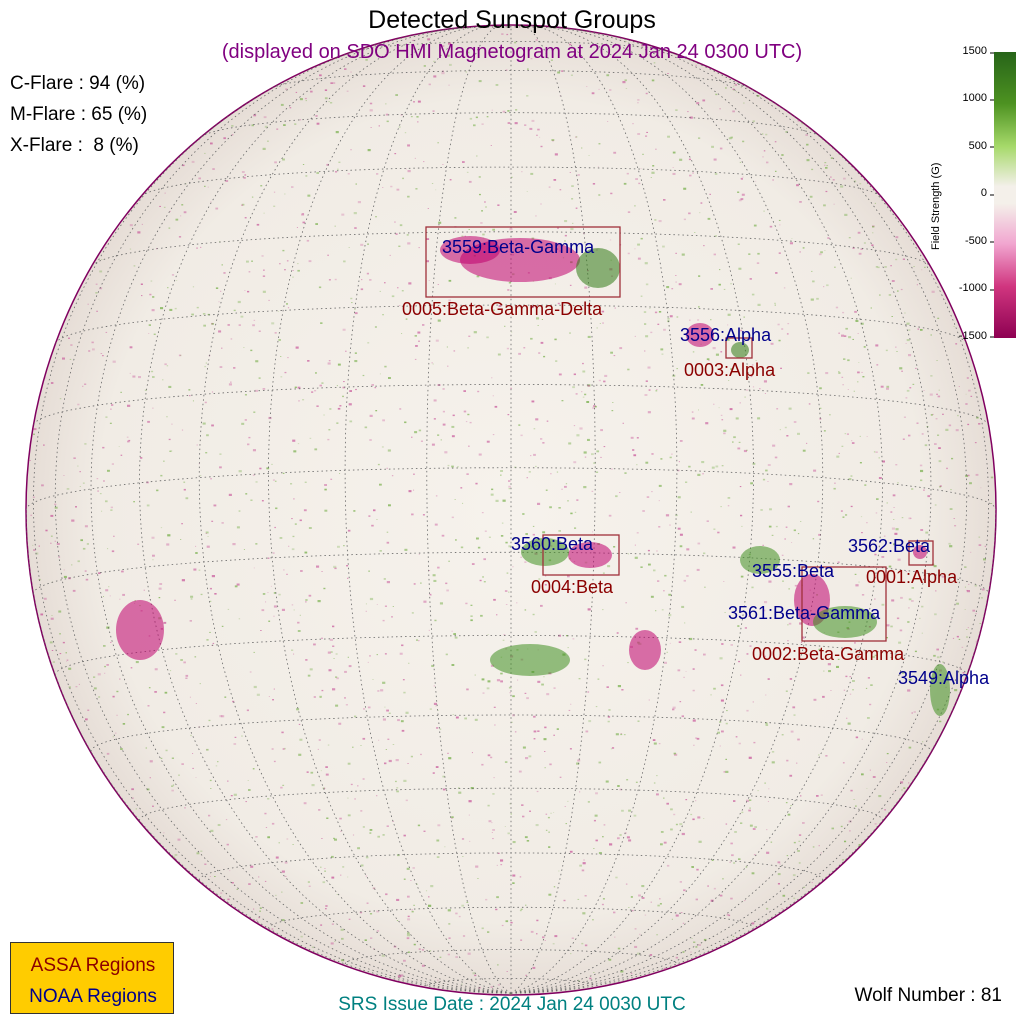  I want to click on noaa-region-label: 3560:Beta, so click(552, 544).